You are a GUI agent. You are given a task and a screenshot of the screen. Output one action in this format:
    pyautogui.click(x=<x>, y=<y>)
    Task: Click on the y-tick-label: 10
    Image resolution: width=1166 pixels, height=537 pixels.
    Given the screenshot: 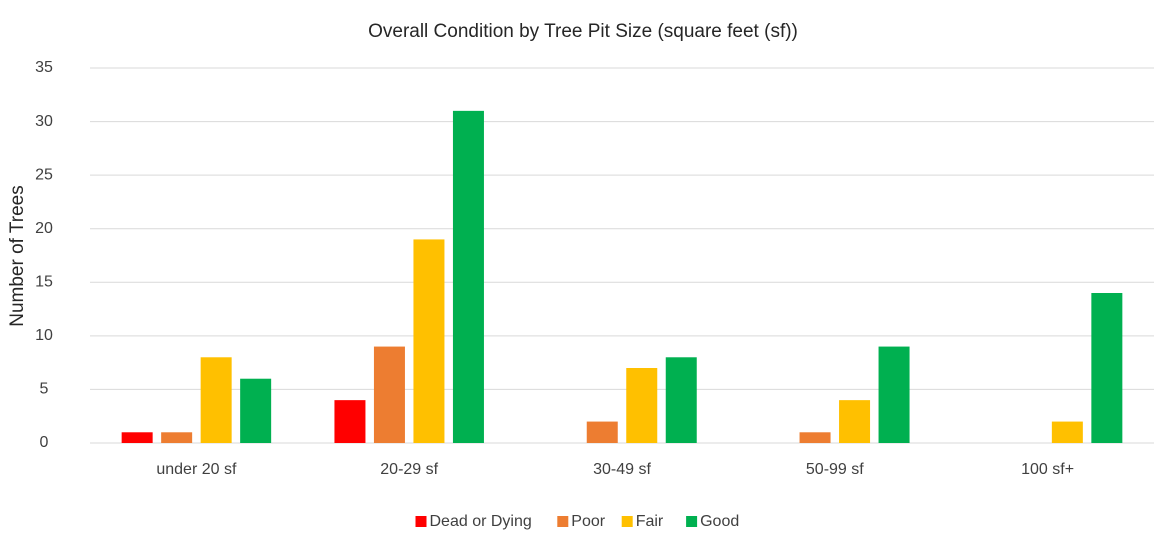 What is the action you would take?
    pyautogui.click(x=44, y=335)
    